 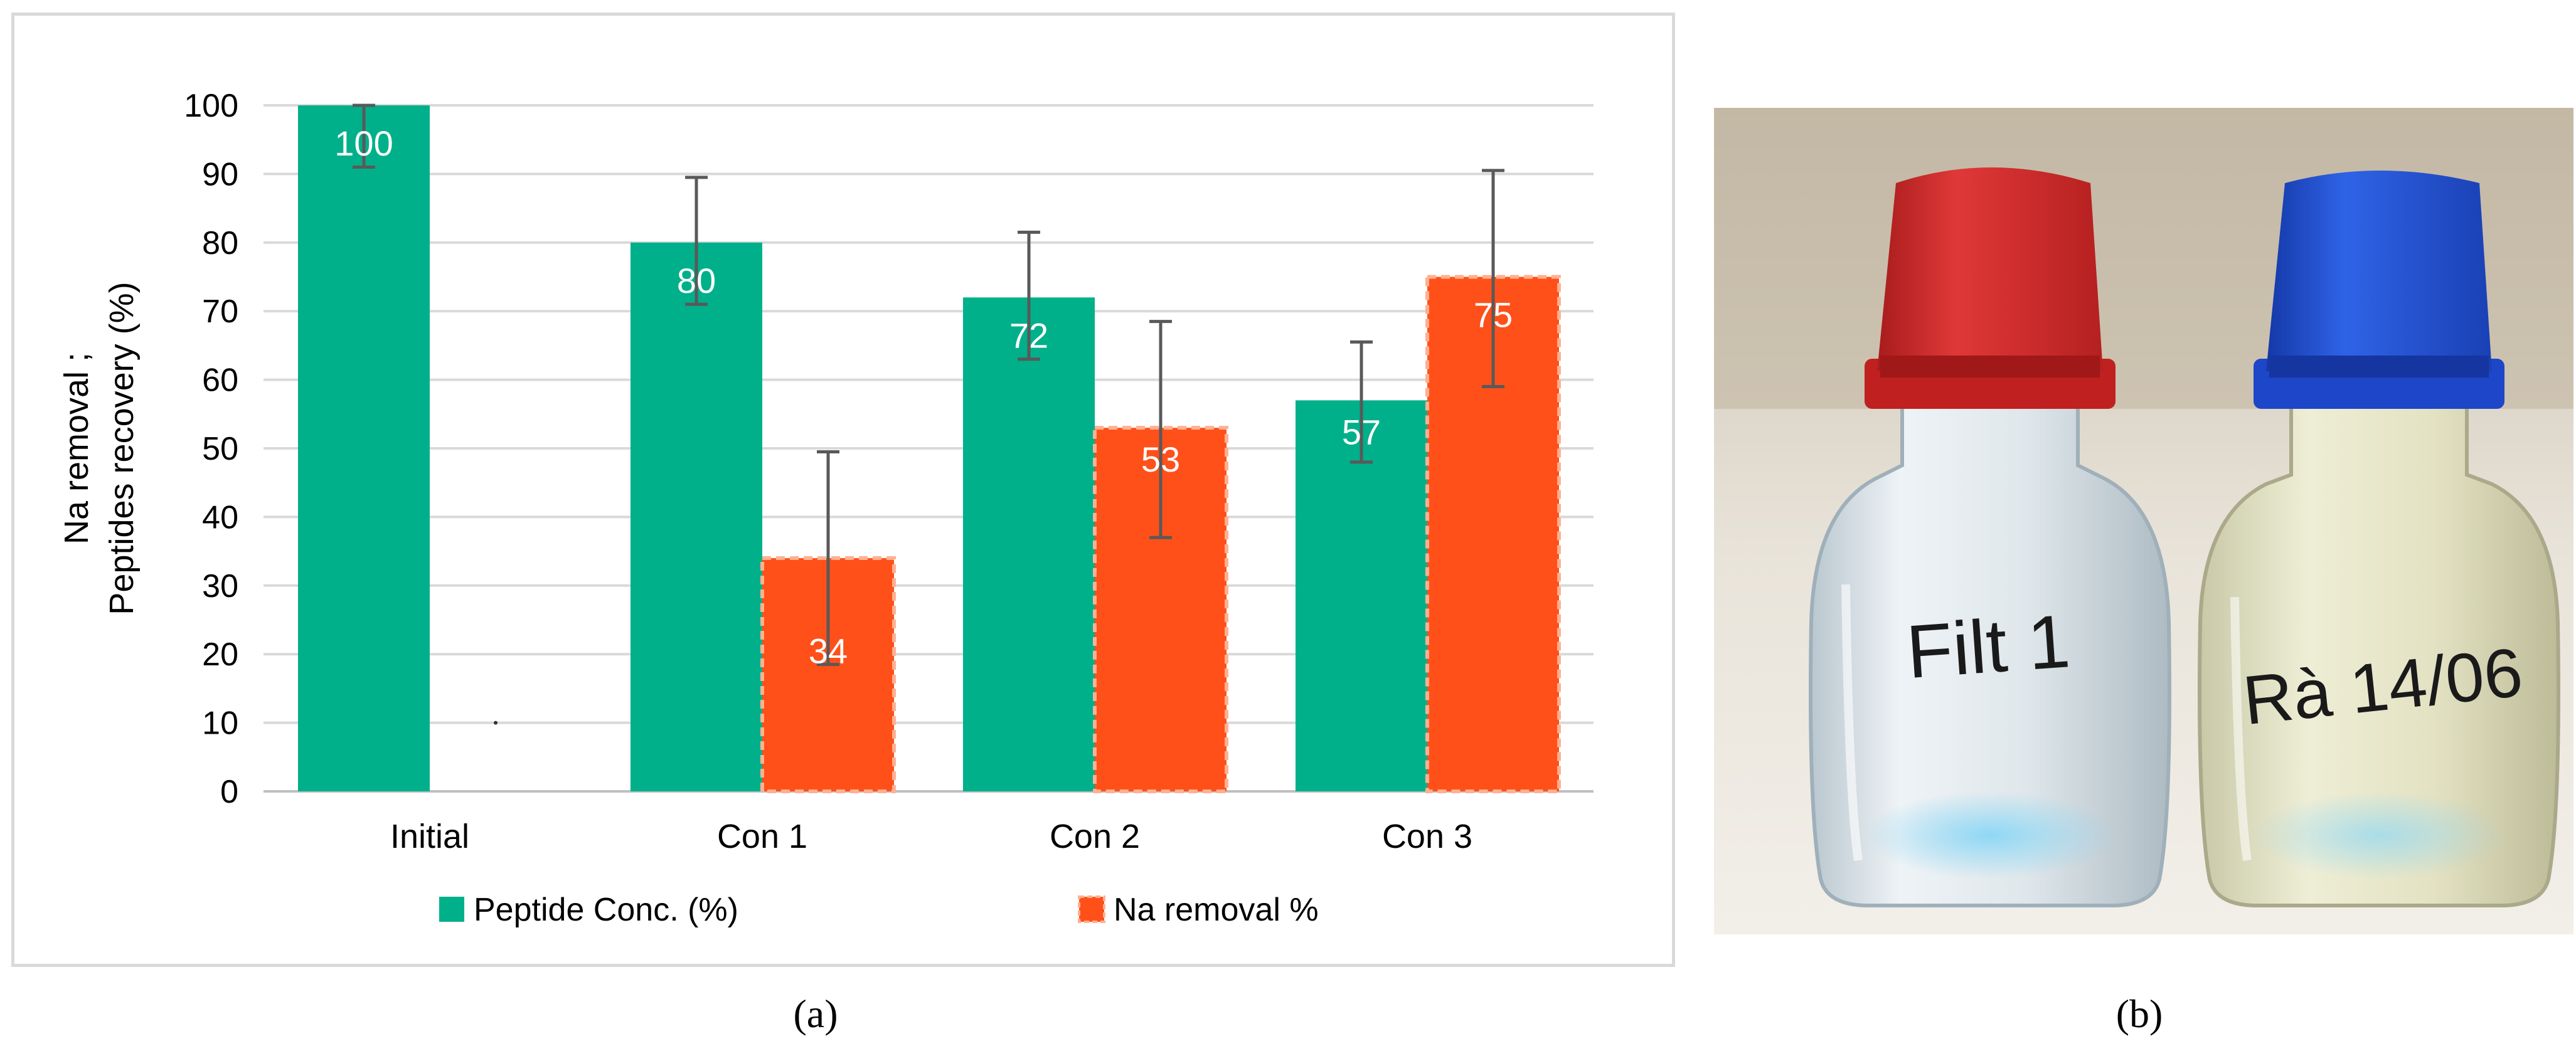 I want to click on cap-left, so click(x=1990, y=288).